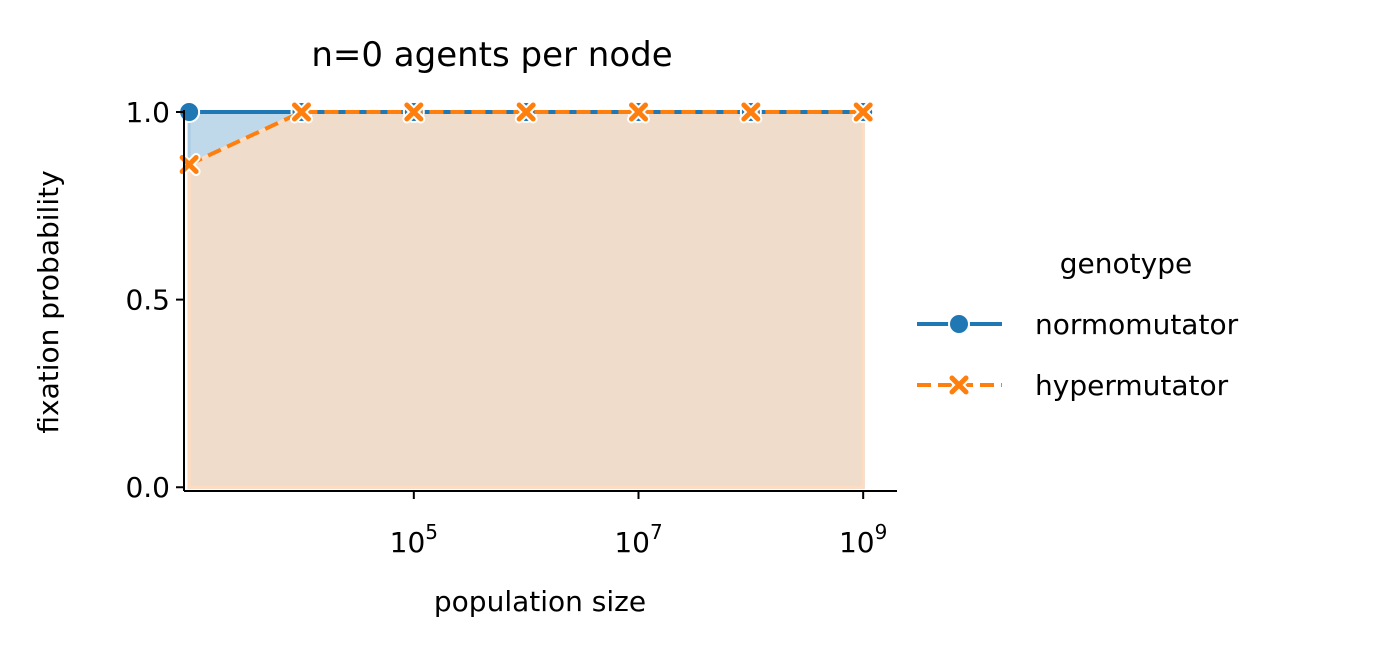 The width and height of the screenshot is (1373, 651). I want to click on y-tick-label: 0.5, so click(147, 300).